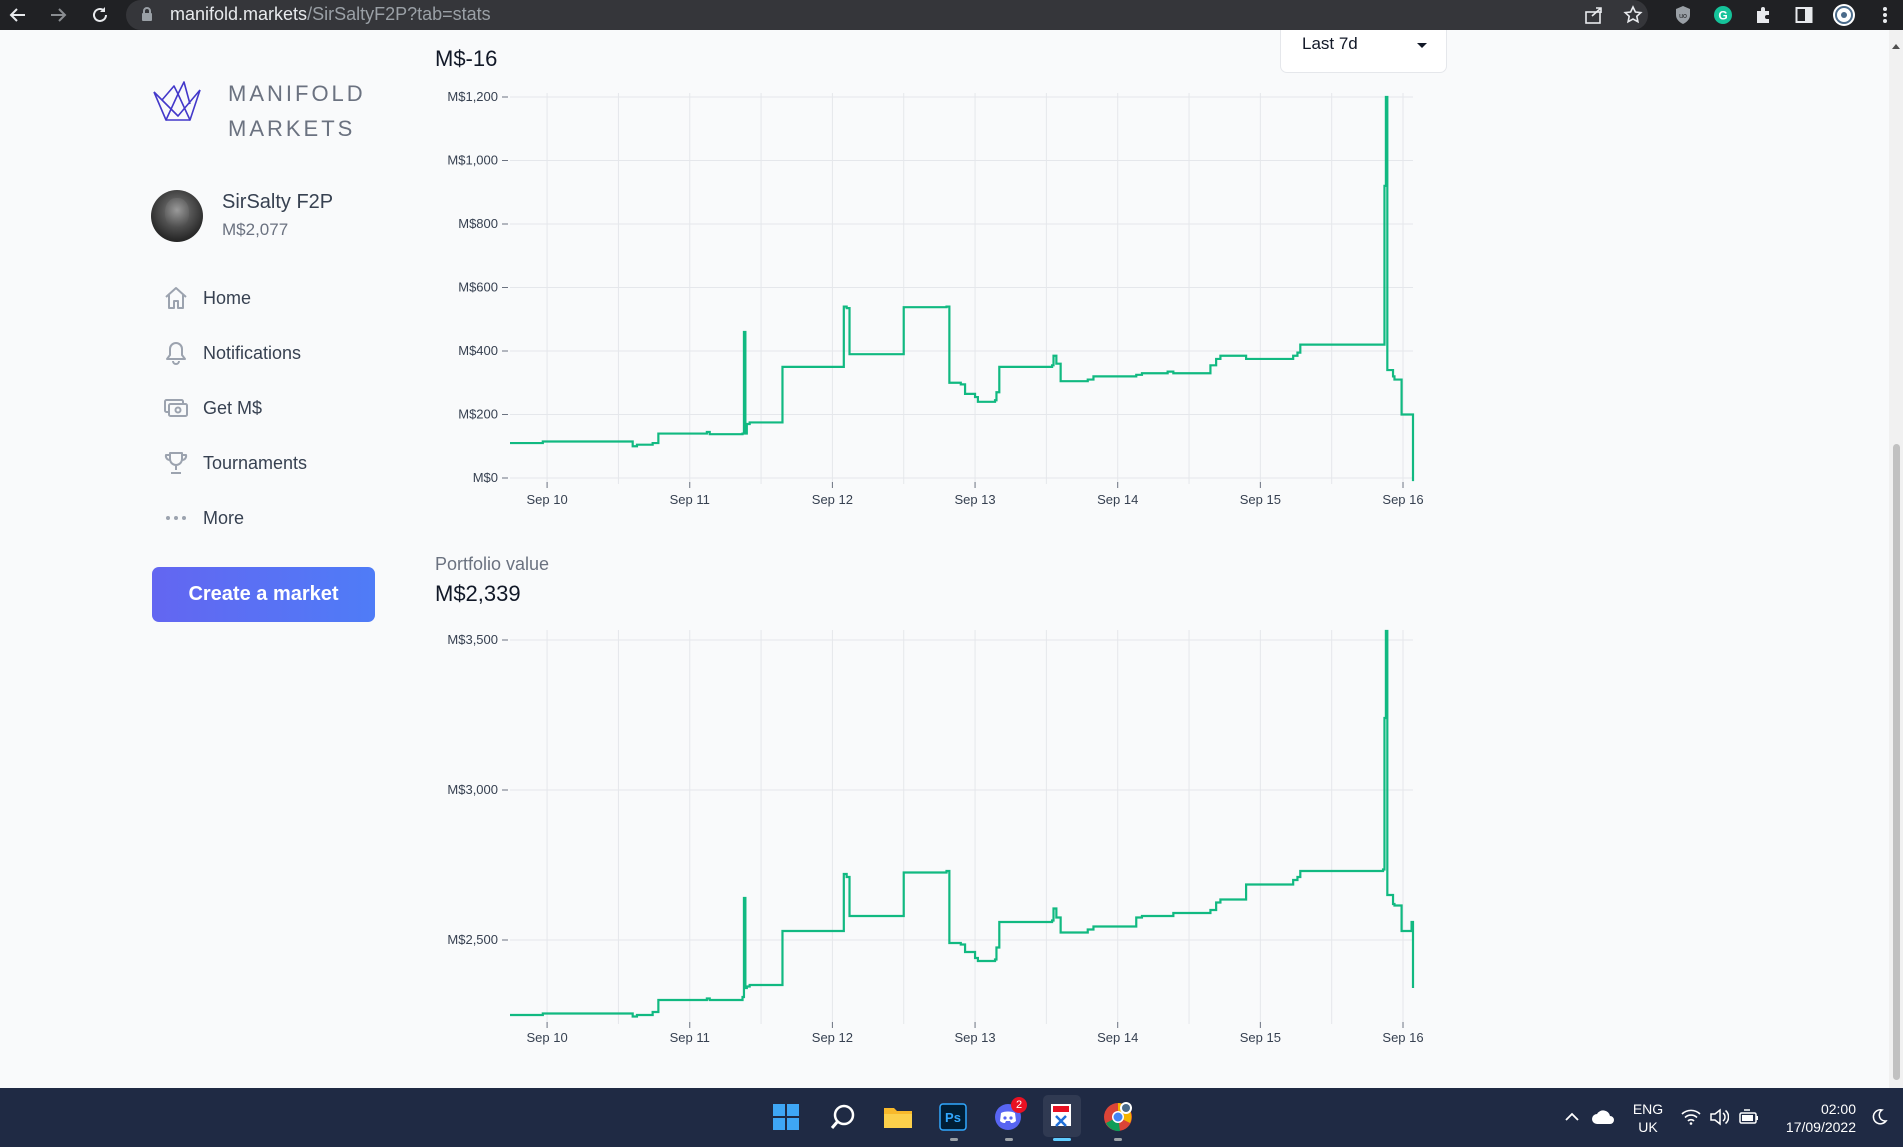 This screenshot has height=1147, width=1903. Describe the element at coordinates (177, 216) in the screenshot. I see `avatar` at that location.